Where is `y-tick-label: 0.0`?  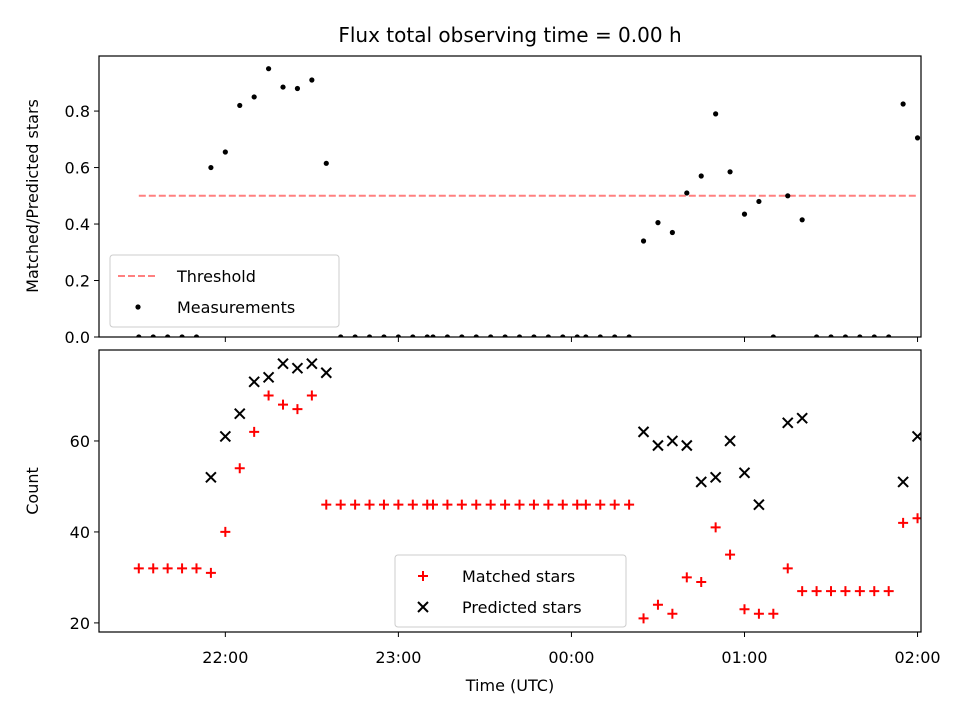 y-tick-label: 0.0 is located at coordinates (77, 337).